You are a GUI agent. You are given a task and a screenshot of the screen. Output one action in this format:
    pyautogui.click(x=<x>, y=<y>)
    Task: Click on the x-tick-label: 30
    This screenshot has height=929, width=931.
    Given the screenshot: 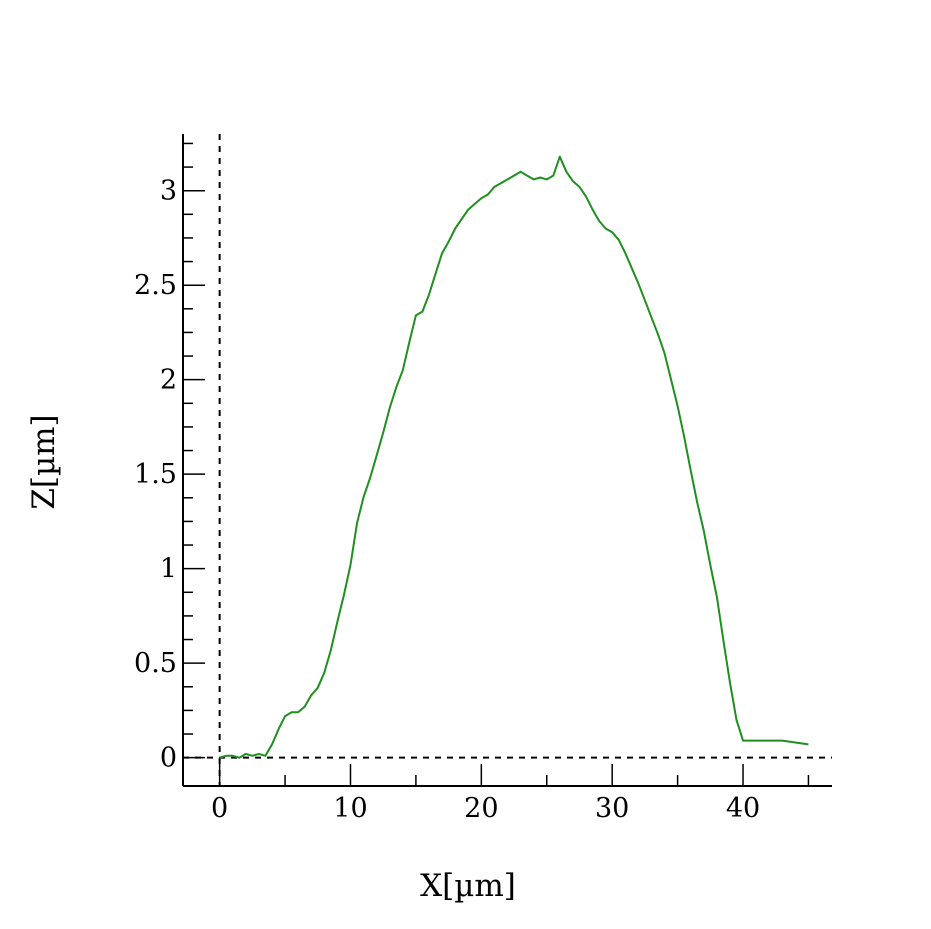 What is the action you would take?
    pyautogui.click(x=612, y=808)
    